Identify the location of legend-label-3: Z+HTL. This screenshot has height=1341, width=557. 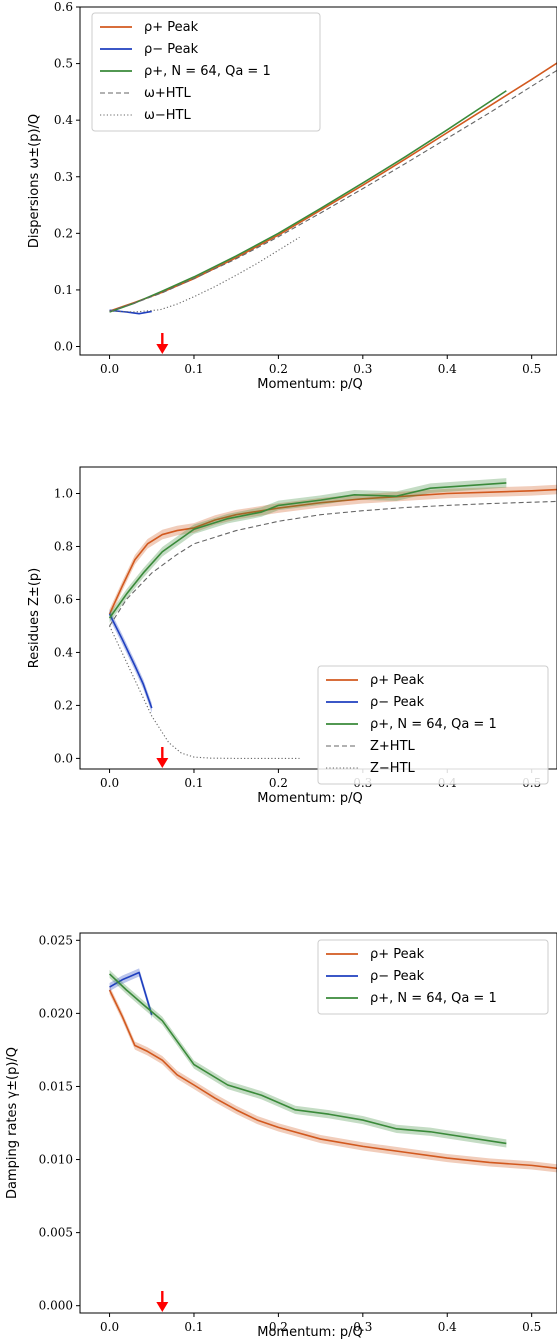
(393, 746).